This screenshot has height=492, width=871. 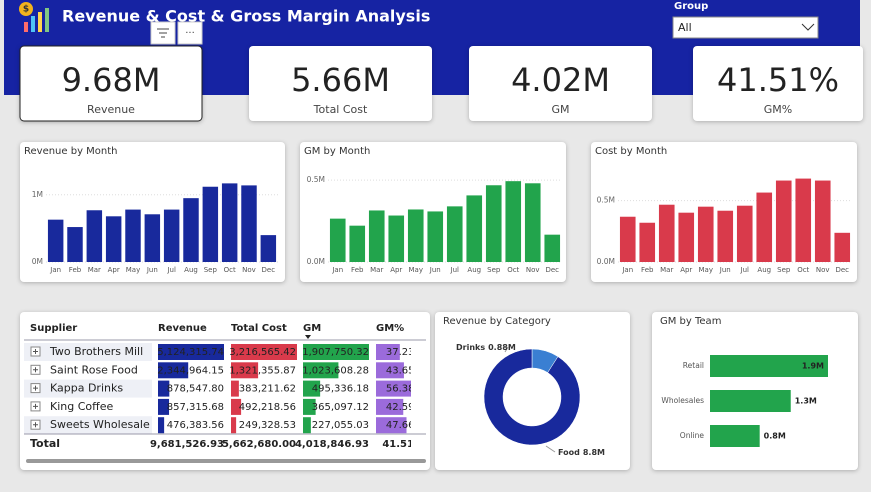 I want to click on sort-indicator, so click(x=308, y=337).